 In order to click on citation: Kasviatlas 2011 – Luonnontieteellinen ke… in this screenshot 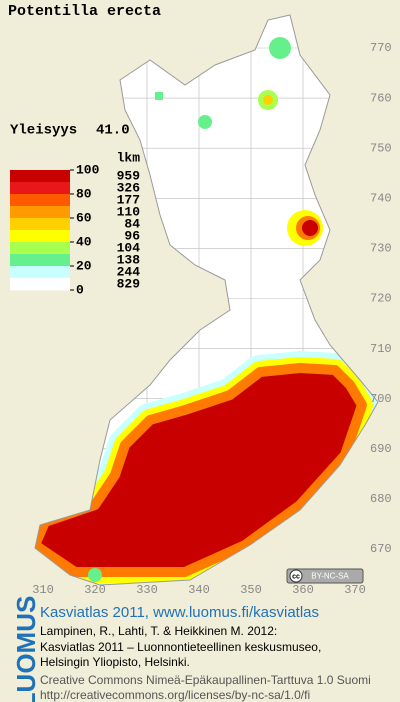, I will do `click(180, 647)`.